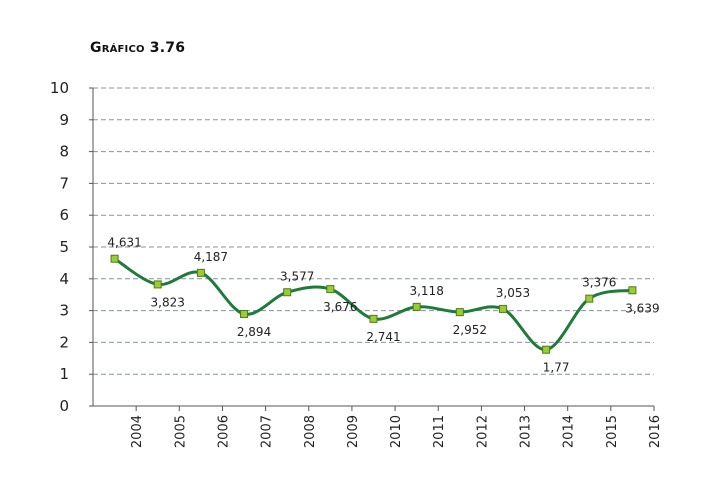 This screenshot has height=502, width=709. What do you see at coordinates (254, 332) in the screenshot?
I see `data-label: 2,894` at bounding box center [254, 332].